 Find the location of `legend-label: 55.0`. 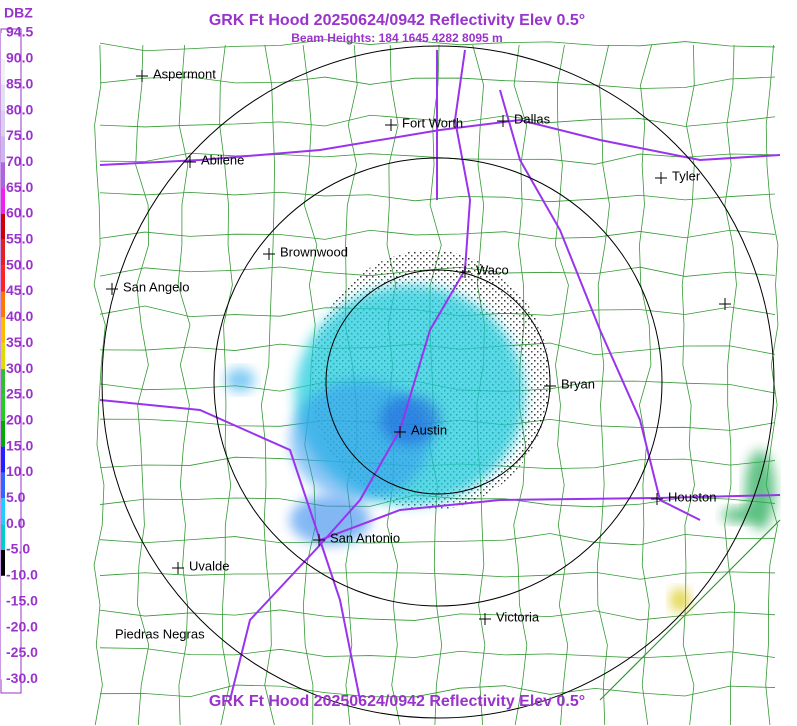

legend-label: 55.0 is located at coordinates (19, 239).